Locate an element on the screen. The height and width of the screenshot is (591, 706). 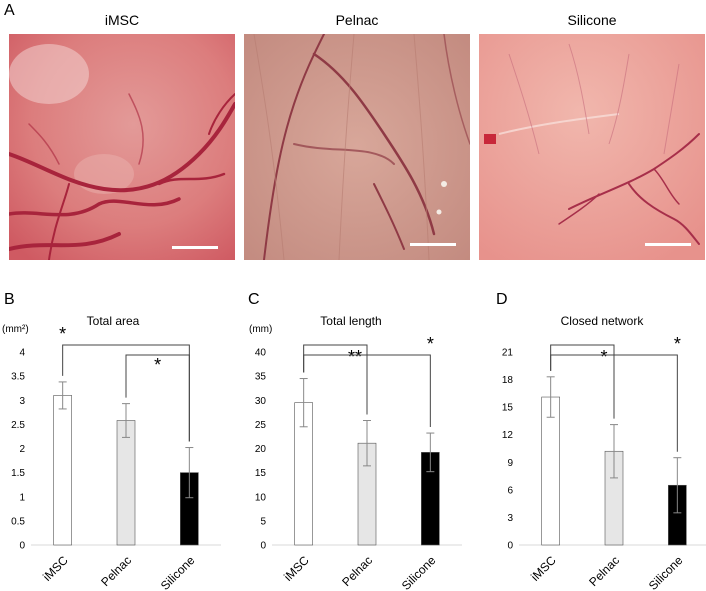
y-tick-label: 6 is located at coordinates (510, 490).